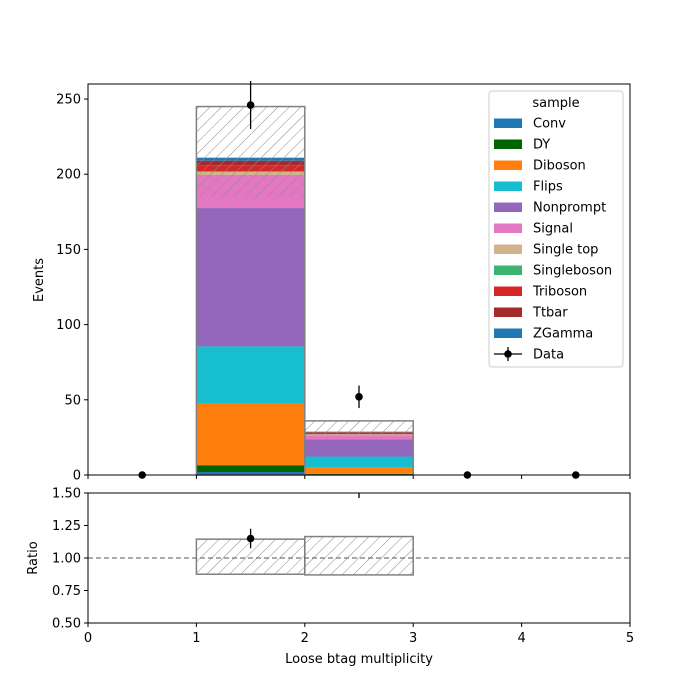 The image size is (700, 700). I want to click on x-tick-label: 3, so click(413, 638).